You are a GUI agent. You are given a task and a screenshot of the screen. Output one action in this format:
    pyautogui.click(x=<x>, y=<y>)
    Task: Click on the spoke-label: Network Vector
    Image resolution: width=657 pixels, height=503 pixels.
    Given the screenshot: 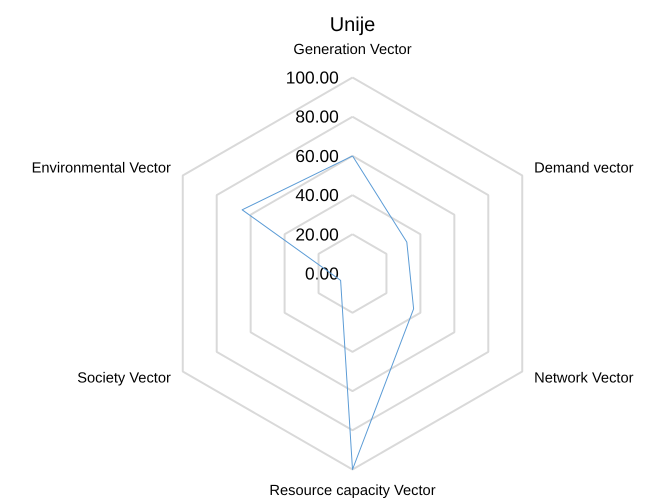 What is the action you would take?
    pyautogui.click(x=584, y=378)
    